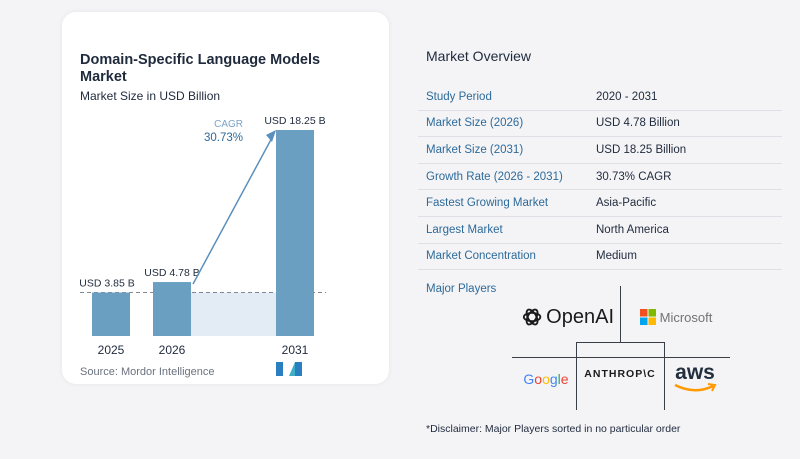 The height and width of the screenshot is (459, 800). What do you see at coordinates (626, 203) in the screenshot?
I see `row-value: Asia-Pacific` at bounding box center [626, 203].